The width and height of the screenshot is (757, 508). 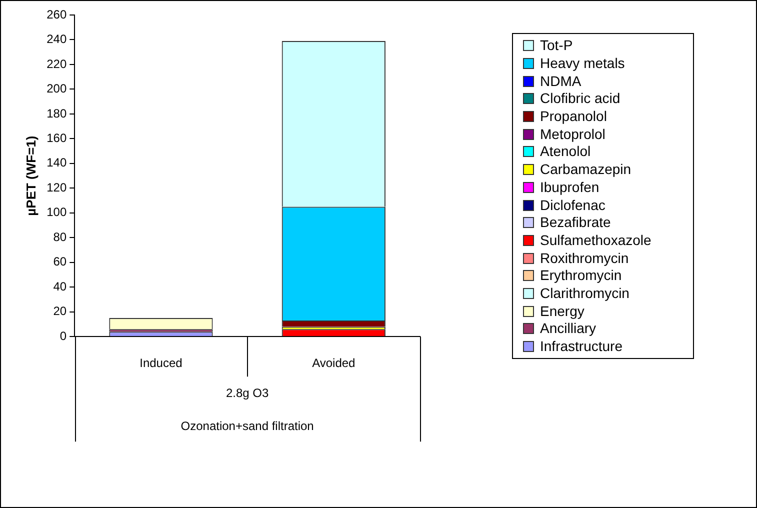 What do you see at coordinates (56, 187) in the screenshot?
I see `y-tick-label: 120` at bounding box center [56, 187].